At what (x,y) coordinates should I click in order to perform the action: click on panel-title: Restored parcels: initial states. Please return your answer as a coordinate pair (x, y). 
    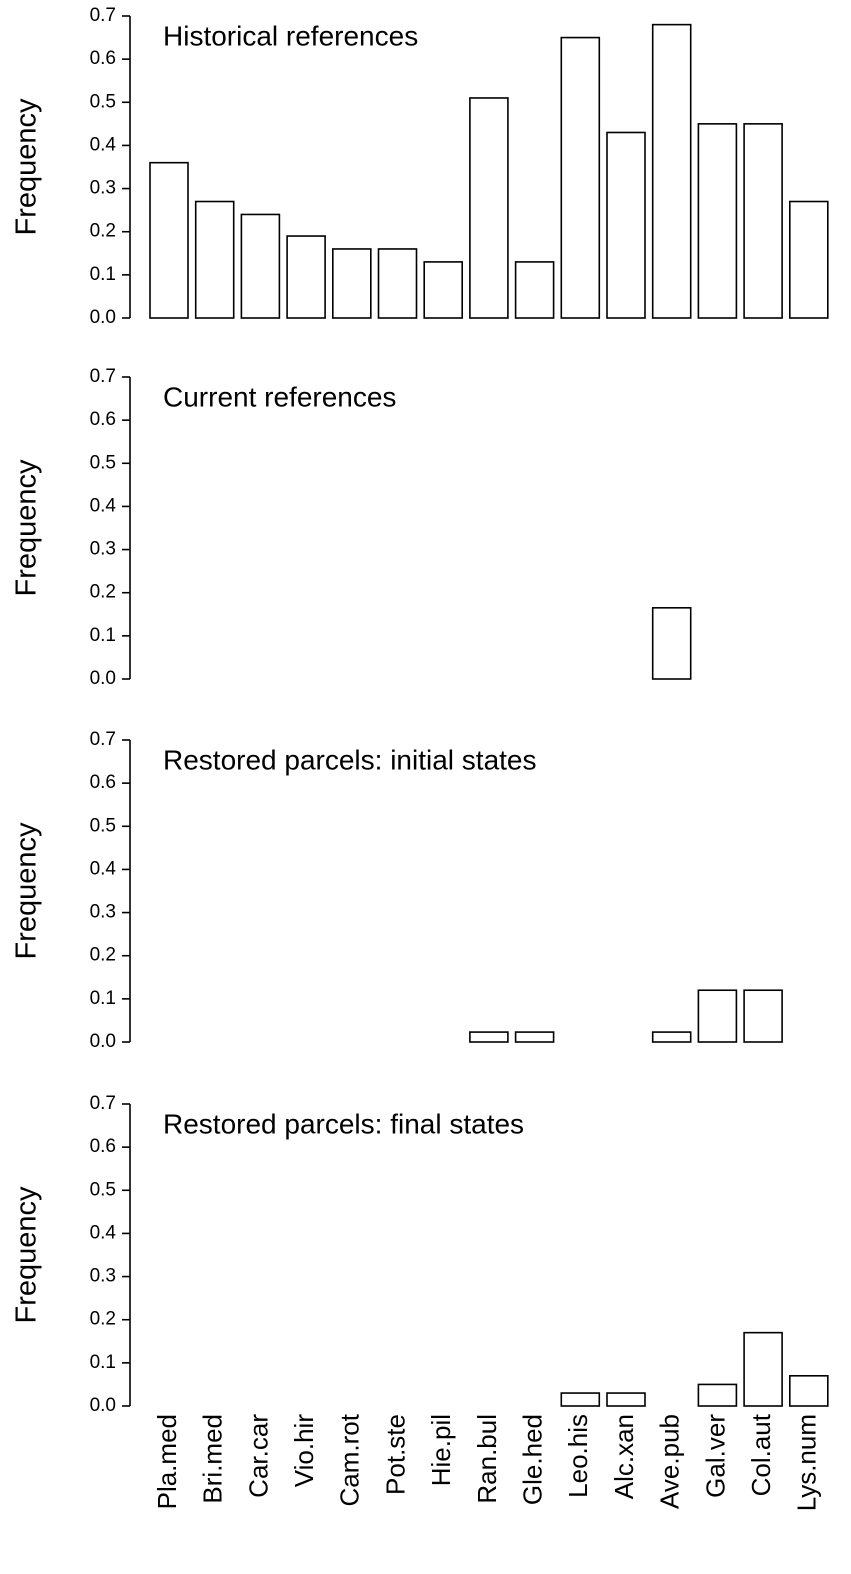
    Looking at the image, I should click on (350, 759).